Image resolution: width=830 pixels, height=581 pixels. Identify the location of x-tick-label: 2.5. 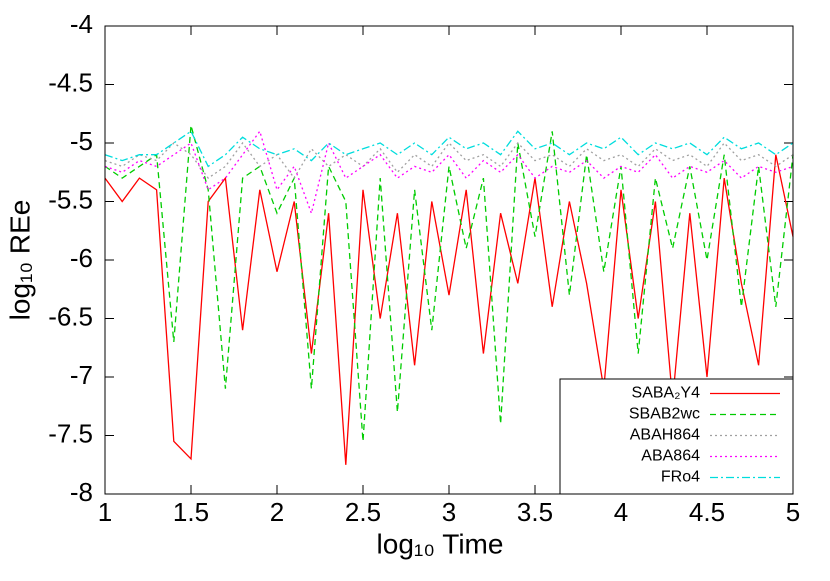
(363, 512).